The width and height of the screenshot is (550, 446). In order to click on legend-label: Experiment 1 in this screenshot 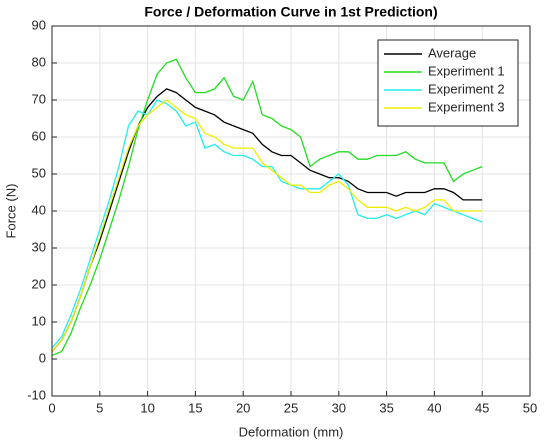, I will do `click(466, 70)`.